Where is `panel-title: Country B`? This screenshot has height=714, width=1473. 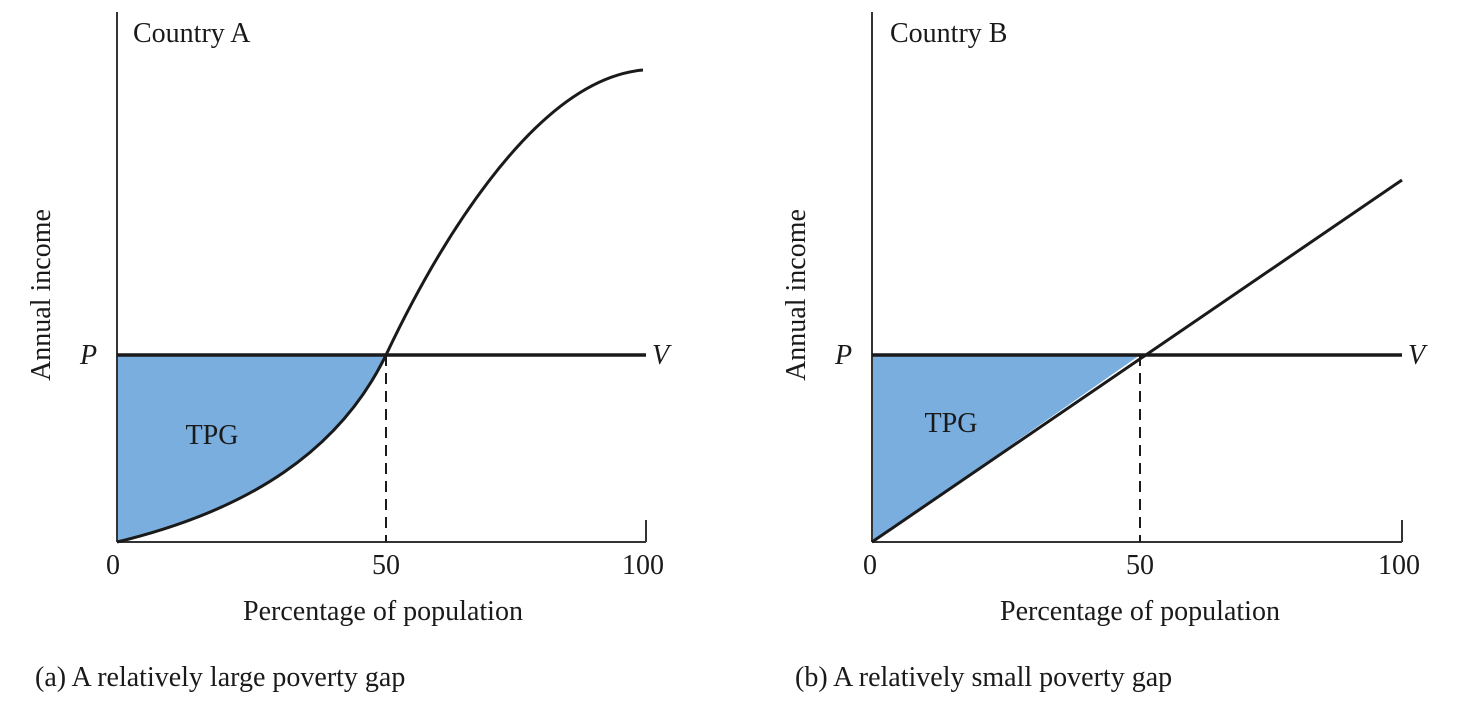 panel-title: Country B is located at coordinates (948, 33).